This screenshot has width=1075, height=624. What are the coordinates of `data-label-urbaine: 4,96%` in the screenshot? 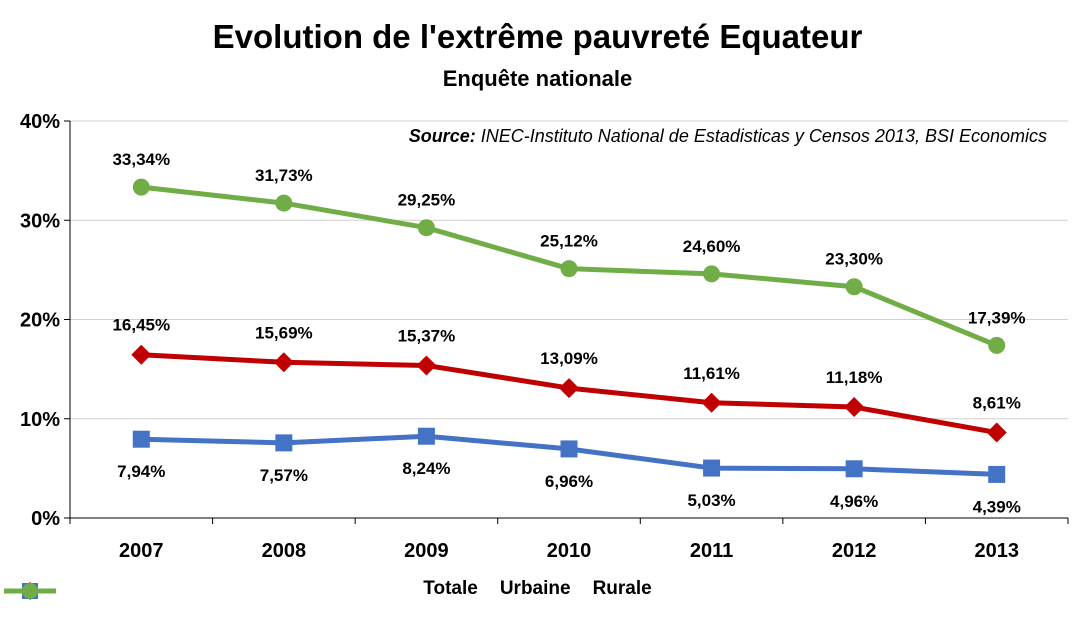 It's located at (854, 501).